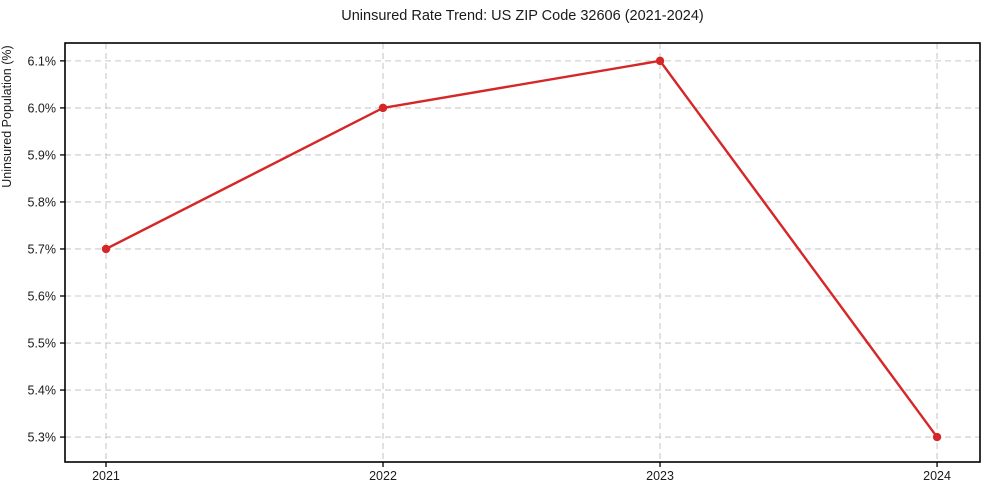 The image size is (989, 490). I want to click on y-tick-label: 5.3%, so click(42, 438).